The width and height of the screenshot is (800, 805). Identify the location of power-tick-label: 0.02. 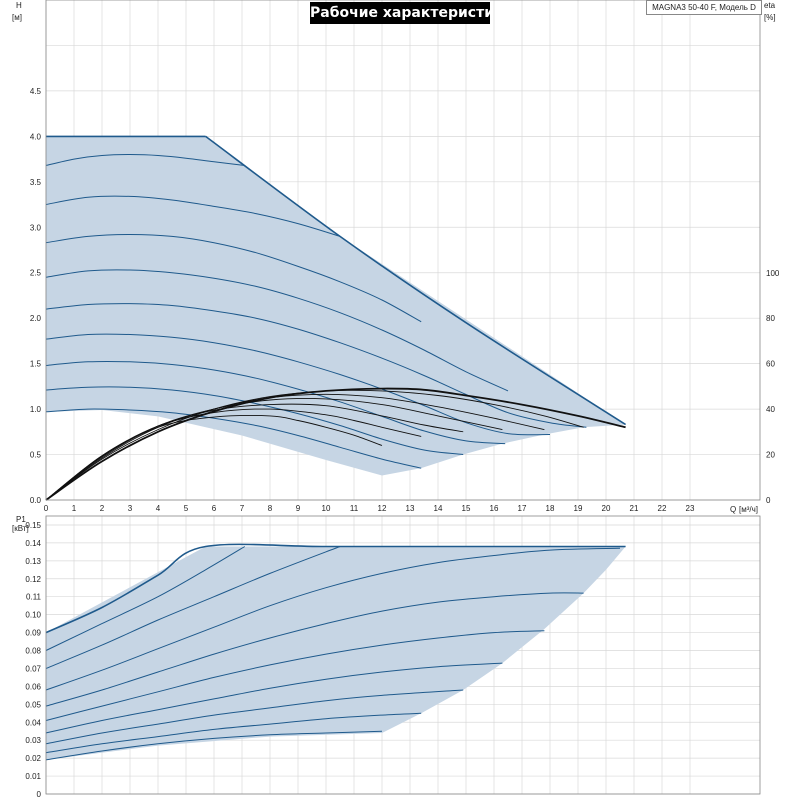
(33, 758).